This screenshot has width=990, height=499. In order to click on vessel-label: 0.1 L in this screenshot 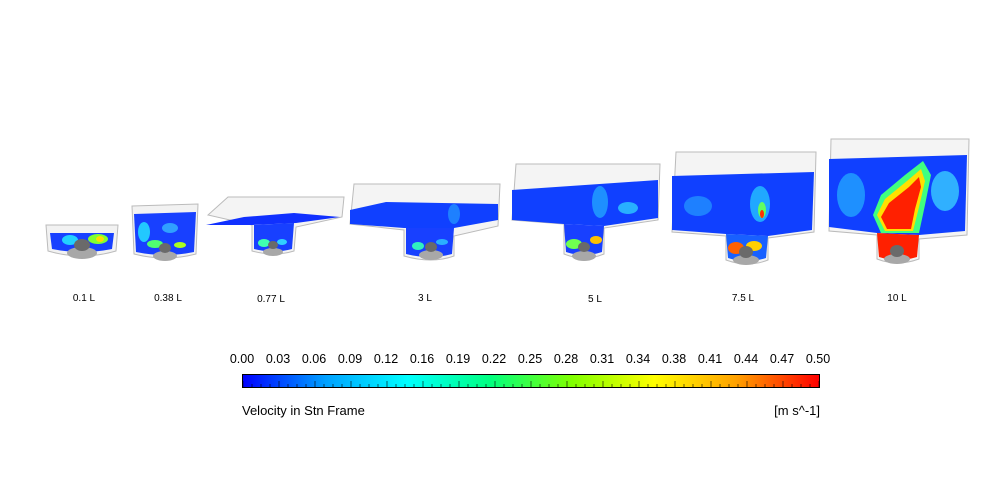, I will do `click(84, 298)`.